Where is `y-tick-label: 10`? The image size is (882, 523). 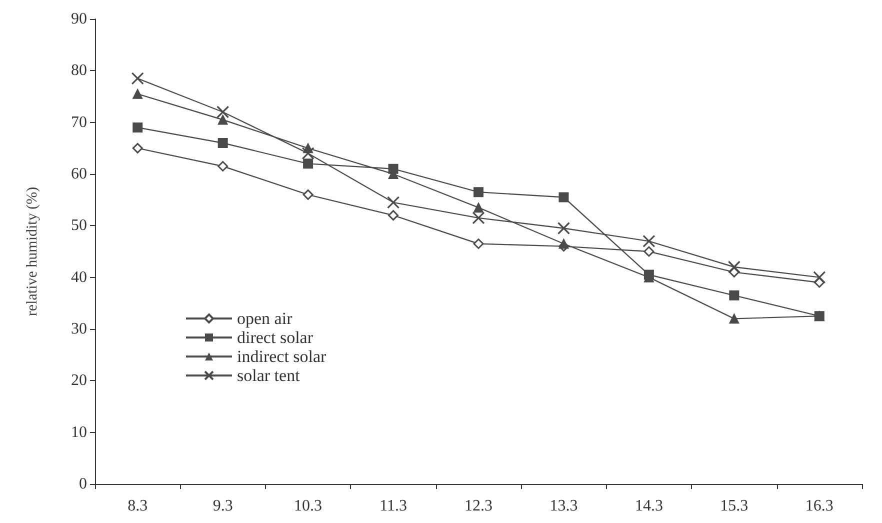 y-tick-label: 10 is located at coordinates (79, 432).